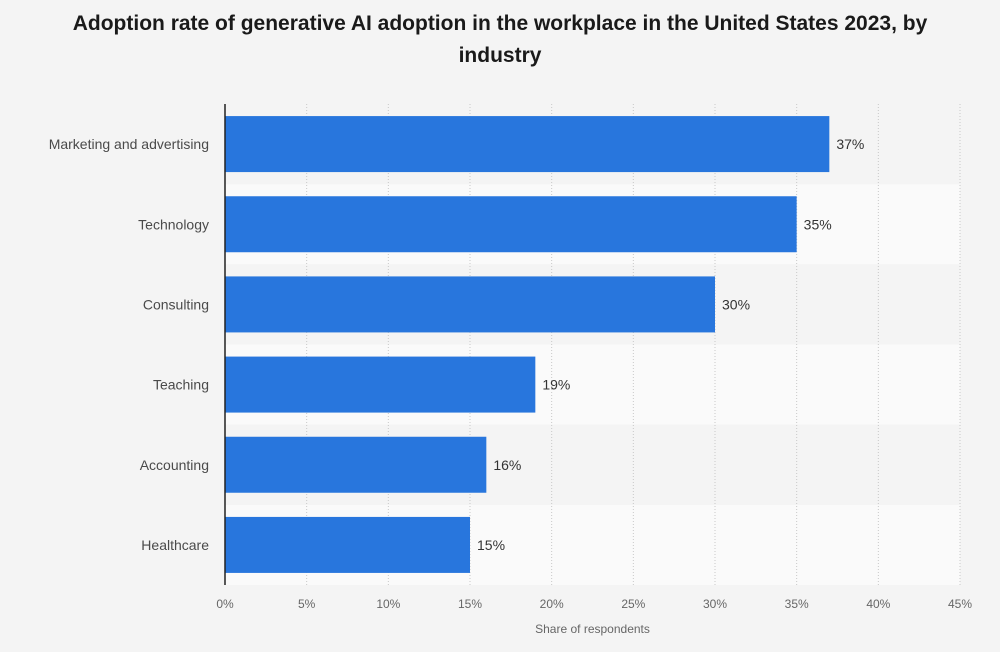 The width and height of the screenshot is (1000, 652). I want to click on x-tick-label: 5%, so click(307, 604).